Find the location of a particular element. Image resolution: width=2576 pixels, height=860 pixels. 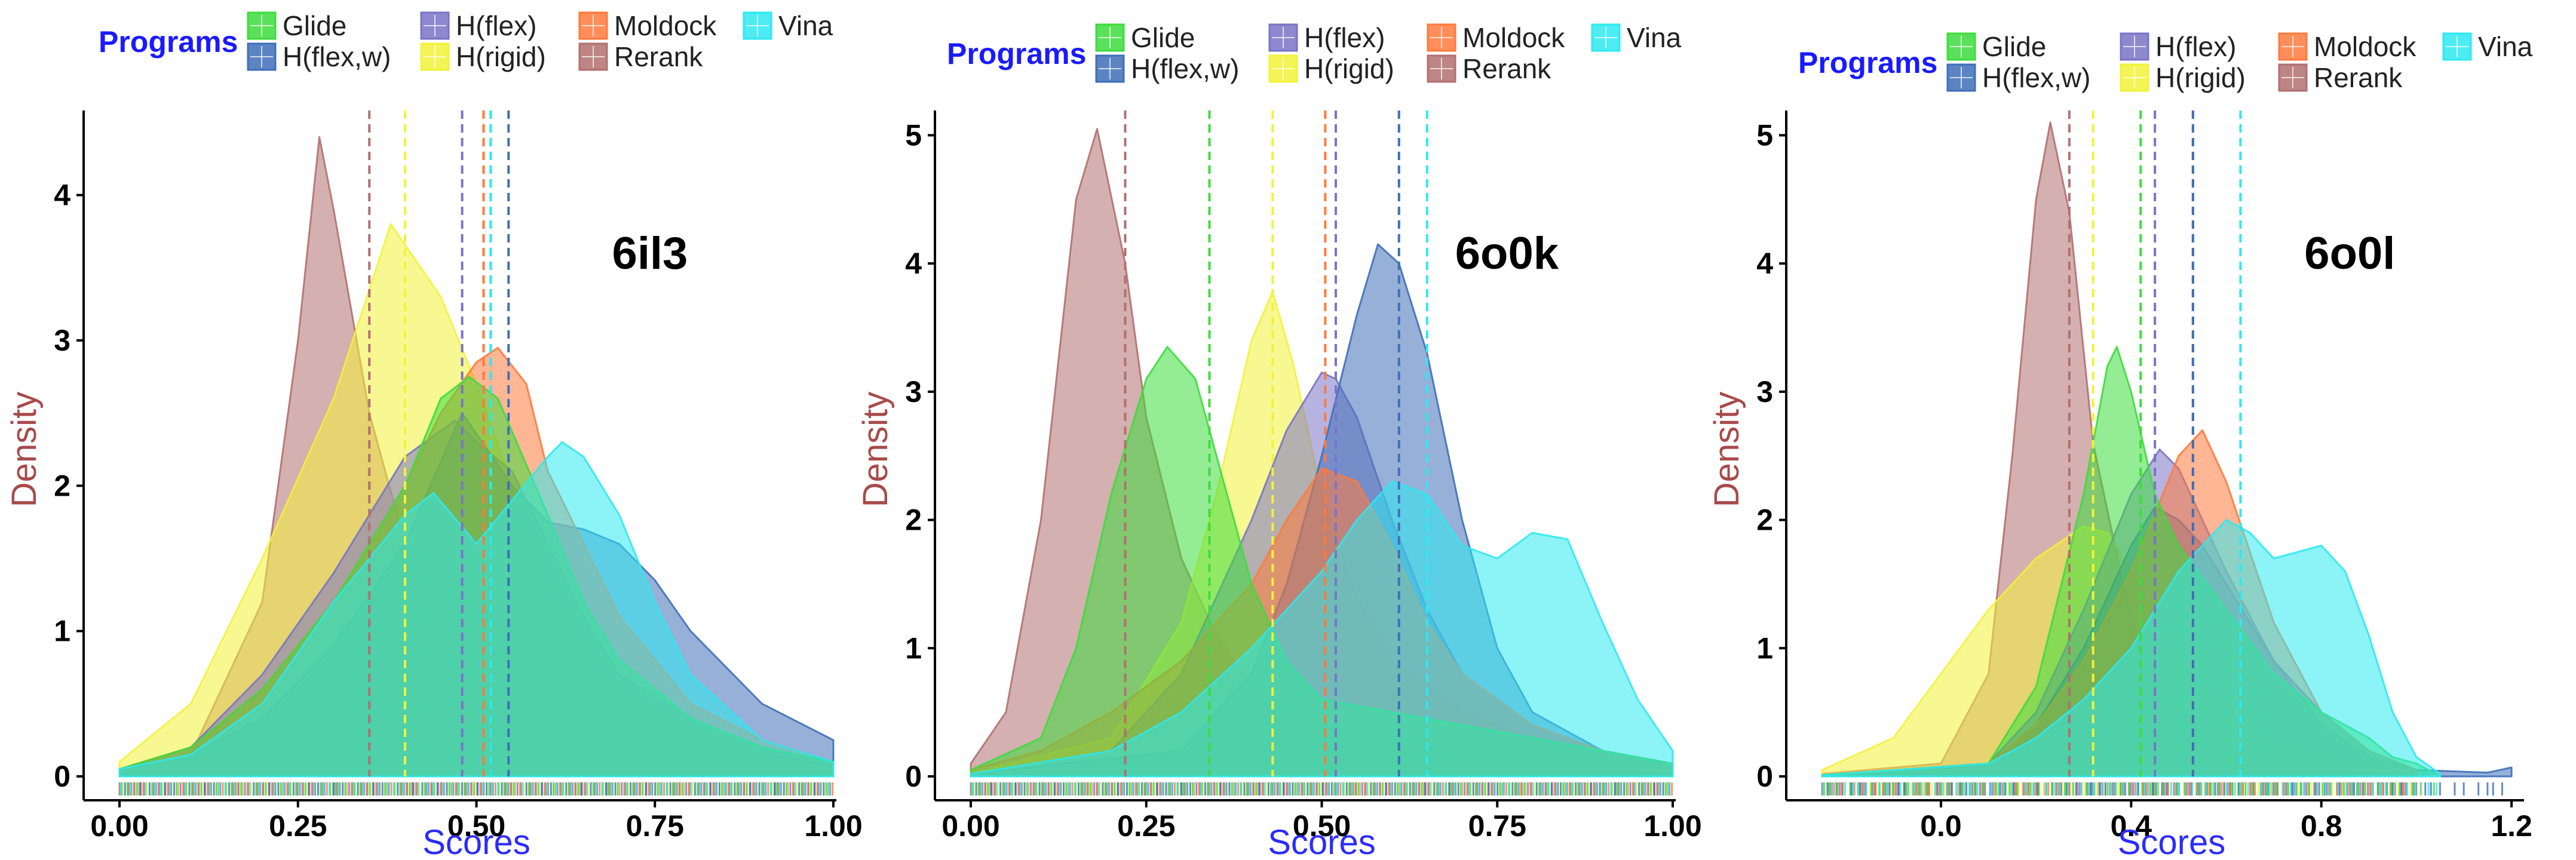

x-tick-label: 0.8 is located at coordinates (2321, 826).